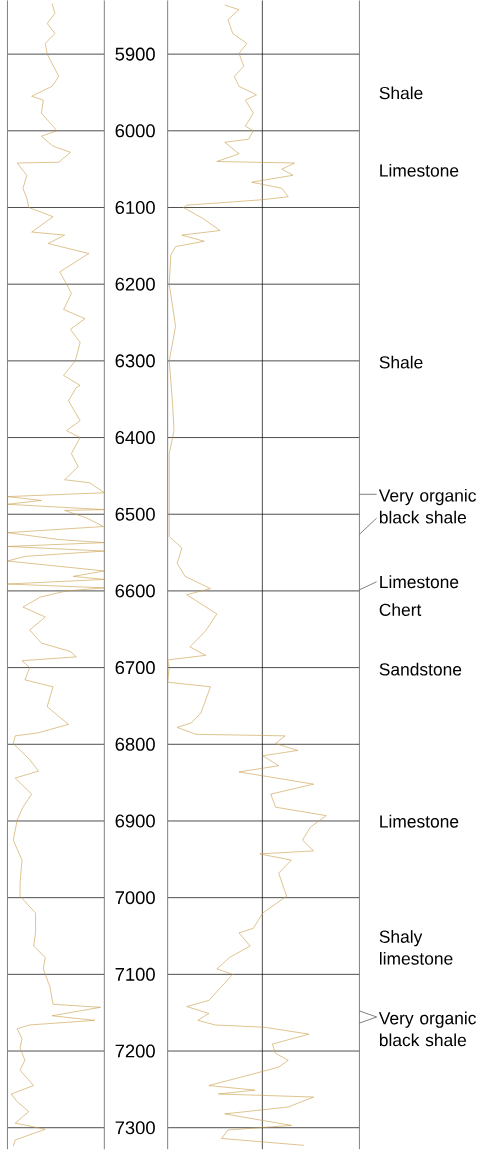 This screenshot has width=487, height=1156. Describe the element at coordinates (135, 1051) in the screenshot. I see `y-tick-label: 7200` at that location.